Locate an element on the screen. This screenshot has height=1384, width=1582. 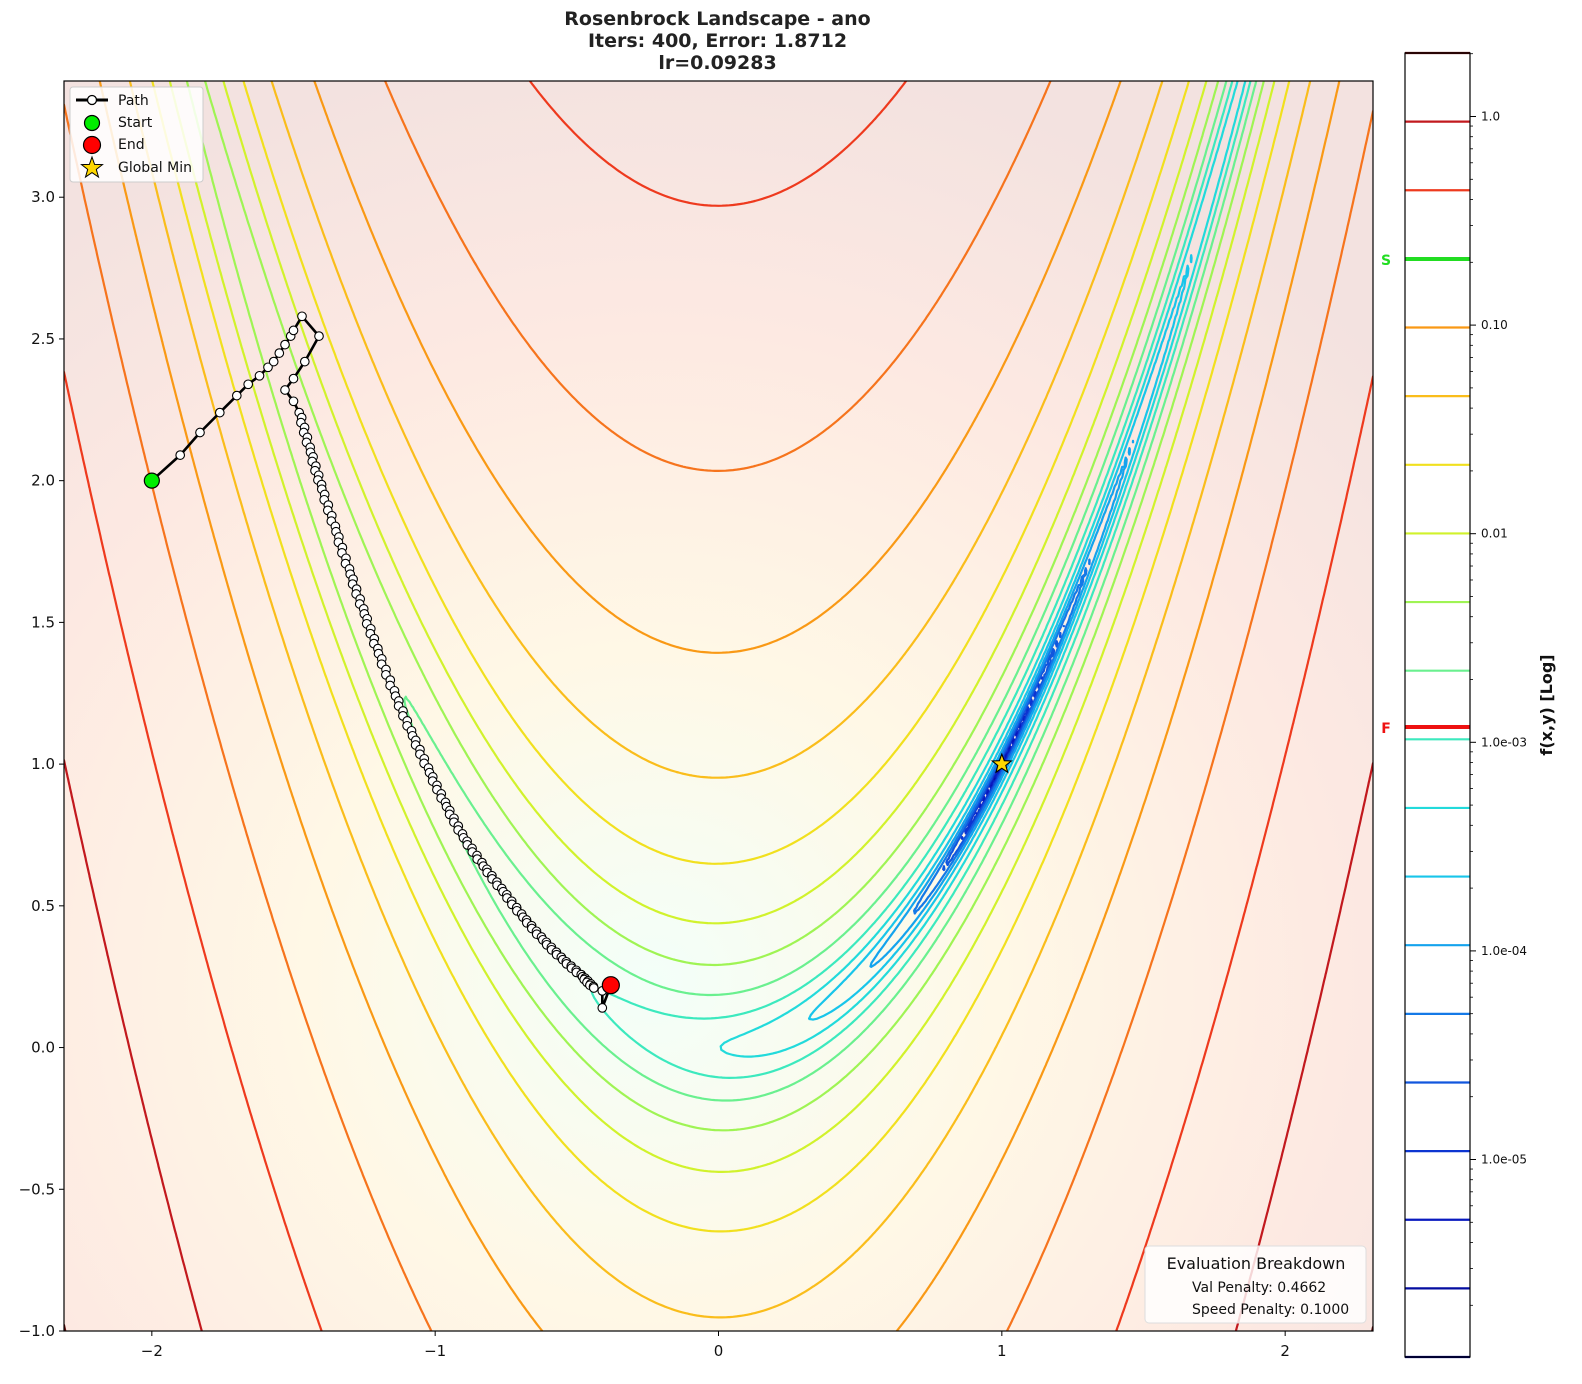
legend-box is located at coordinates (136, 134).